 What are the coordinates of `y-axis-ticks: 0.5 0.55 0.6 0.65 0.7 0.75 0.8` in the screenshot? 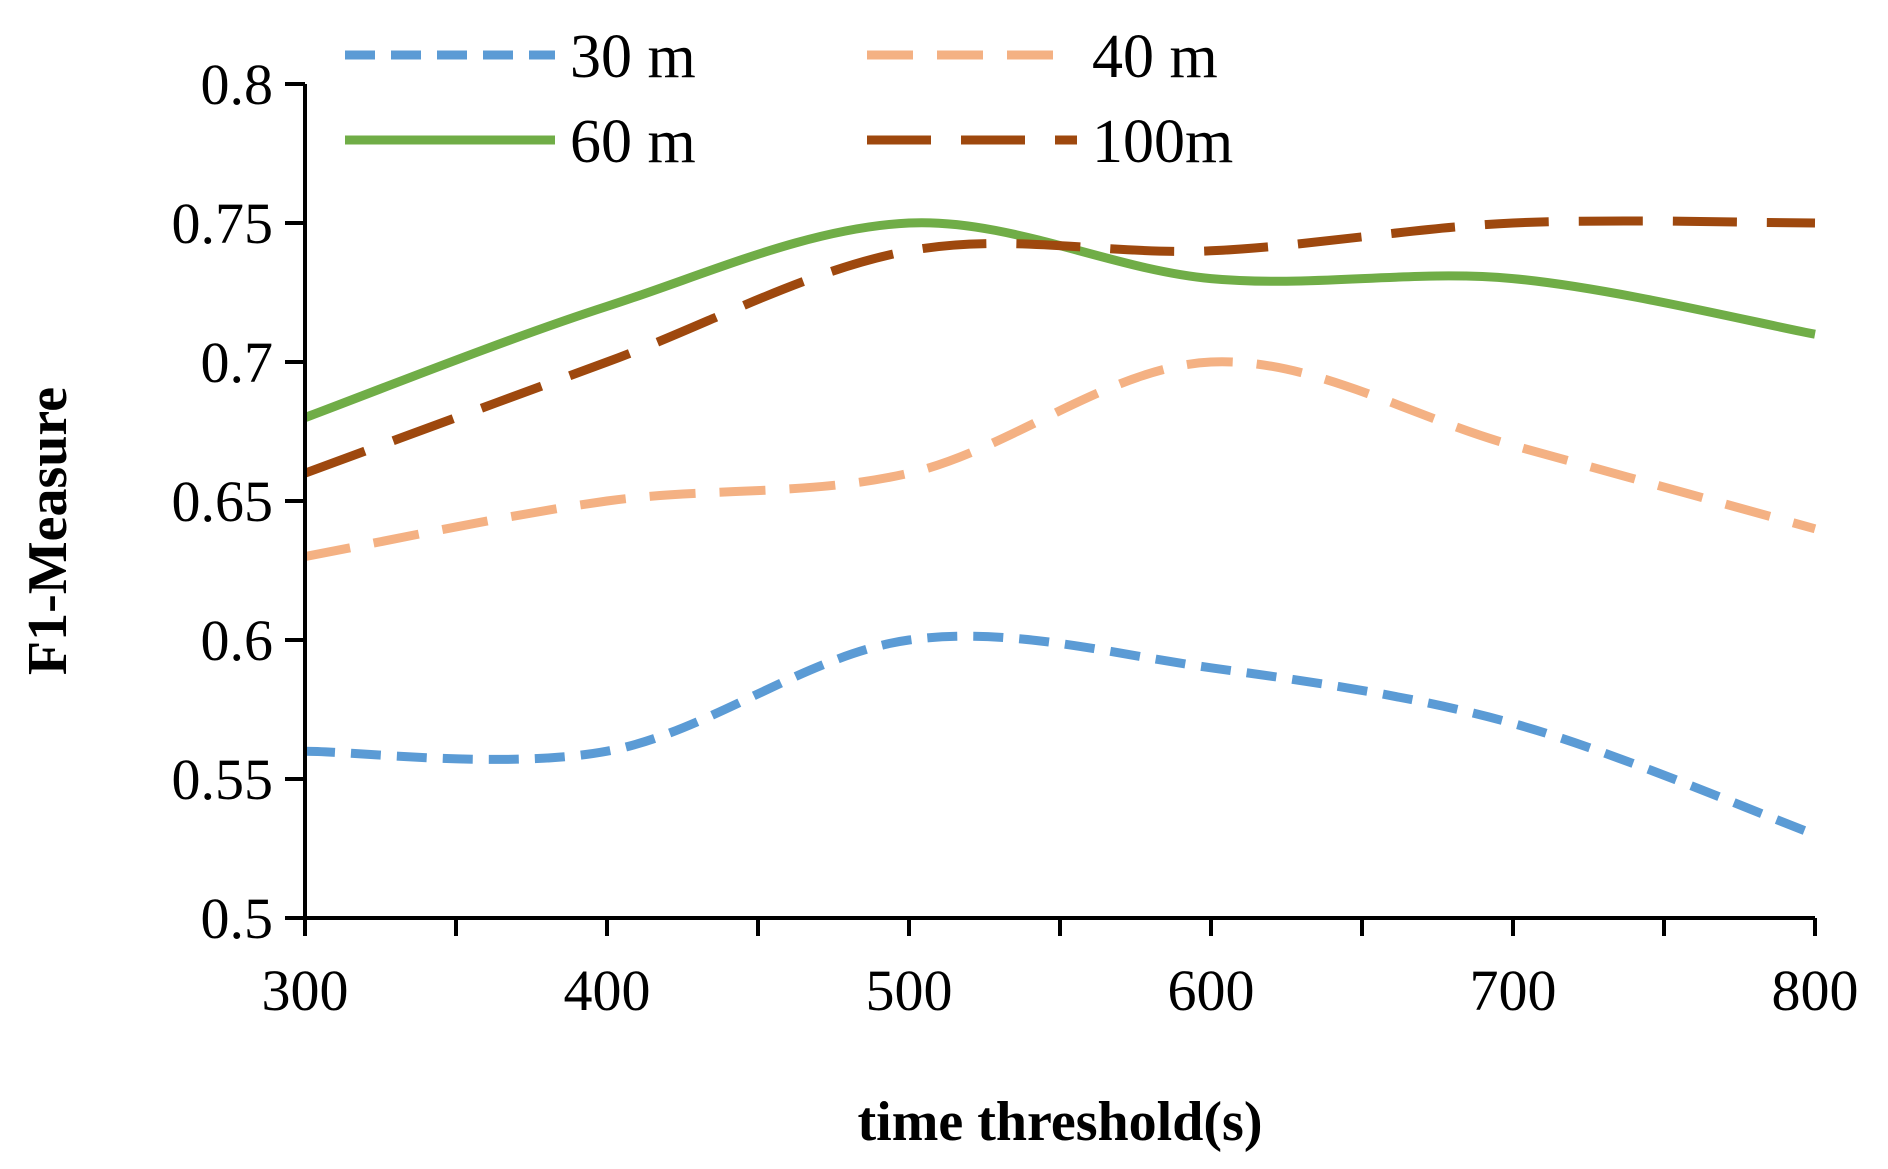 It's located at (238, 501).